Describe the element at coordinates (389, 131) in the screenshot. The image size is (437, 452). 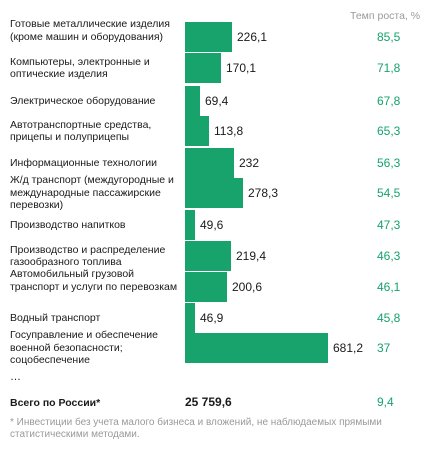
I see `growth-rate-value: 65,3` at that location.